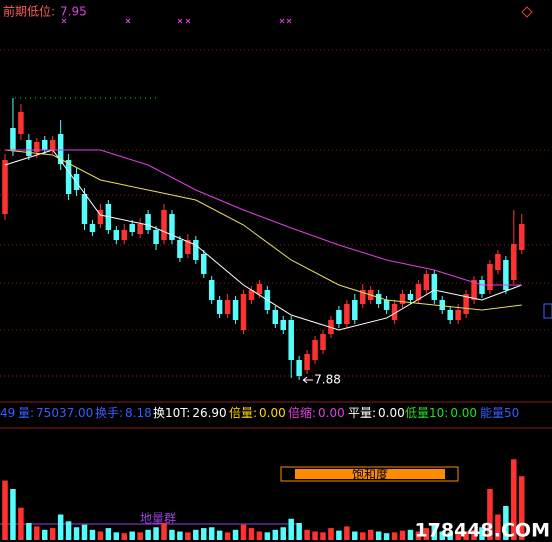 The image size is (552, 542). I want to click on saturation-bar, so click(370, 474).